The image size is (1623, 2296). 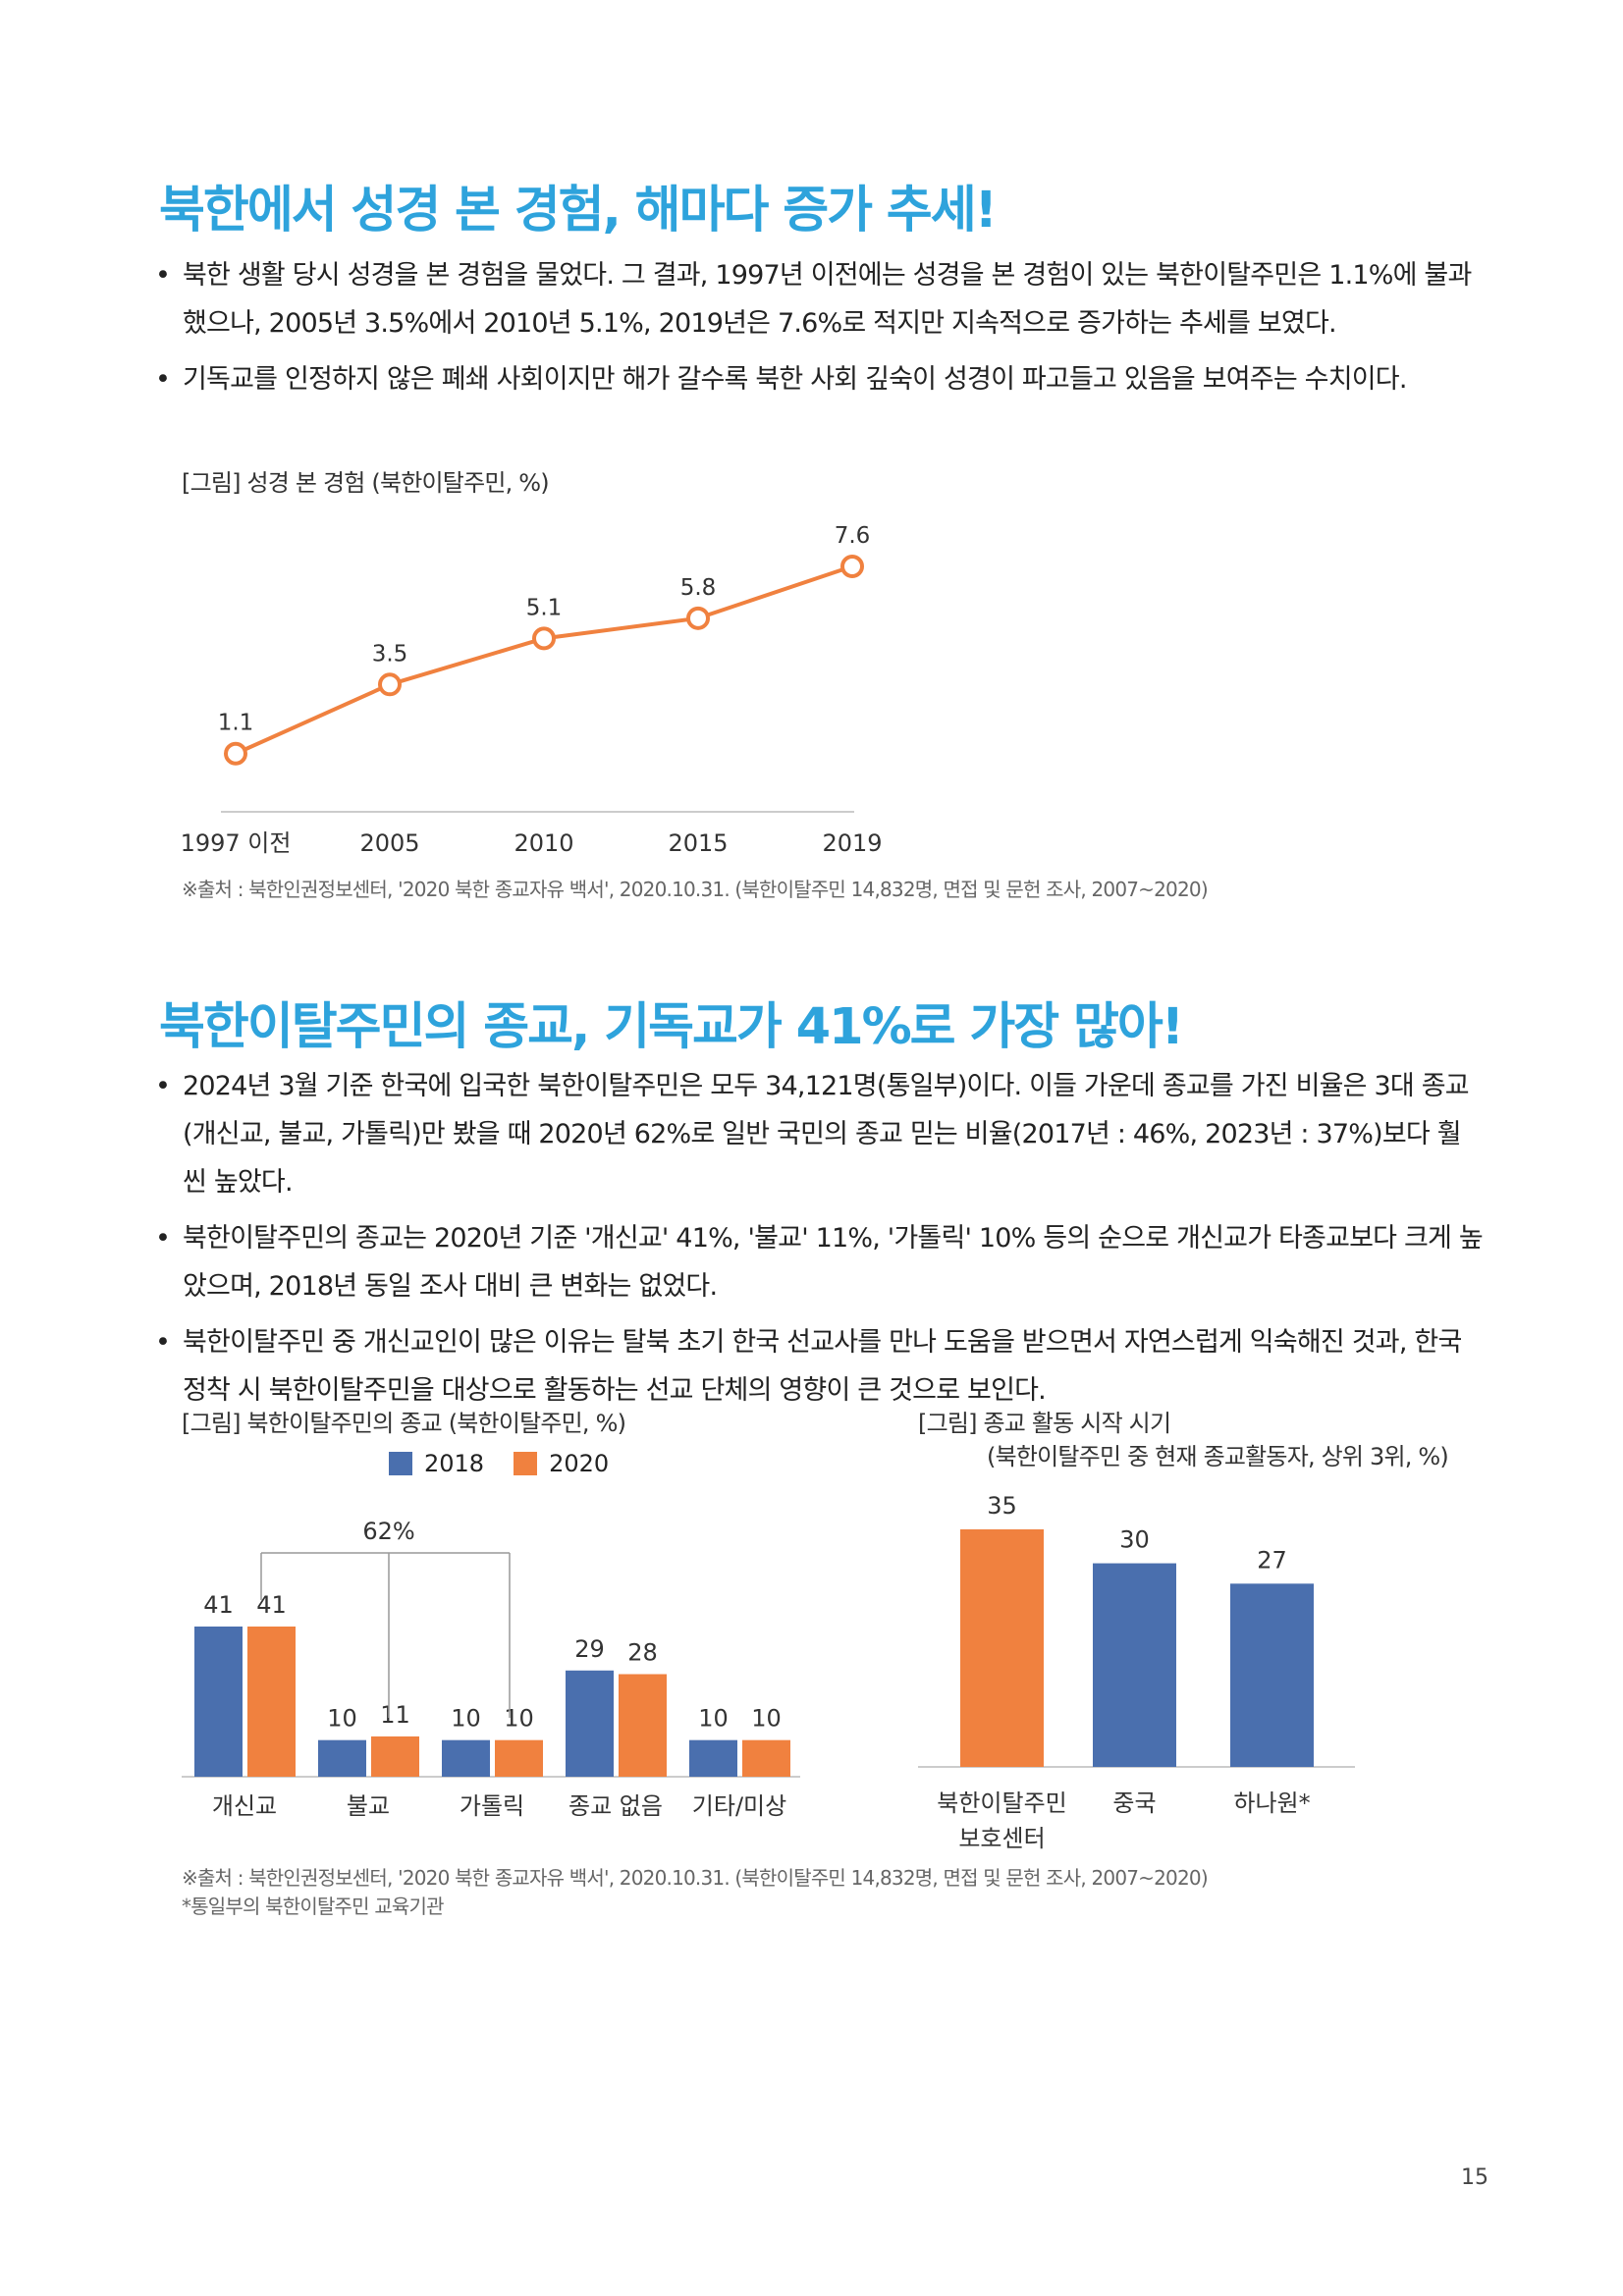 I want to click on footnote: *통일부의 북한이탈주민 교육기관, so click(x=313, y=1906).